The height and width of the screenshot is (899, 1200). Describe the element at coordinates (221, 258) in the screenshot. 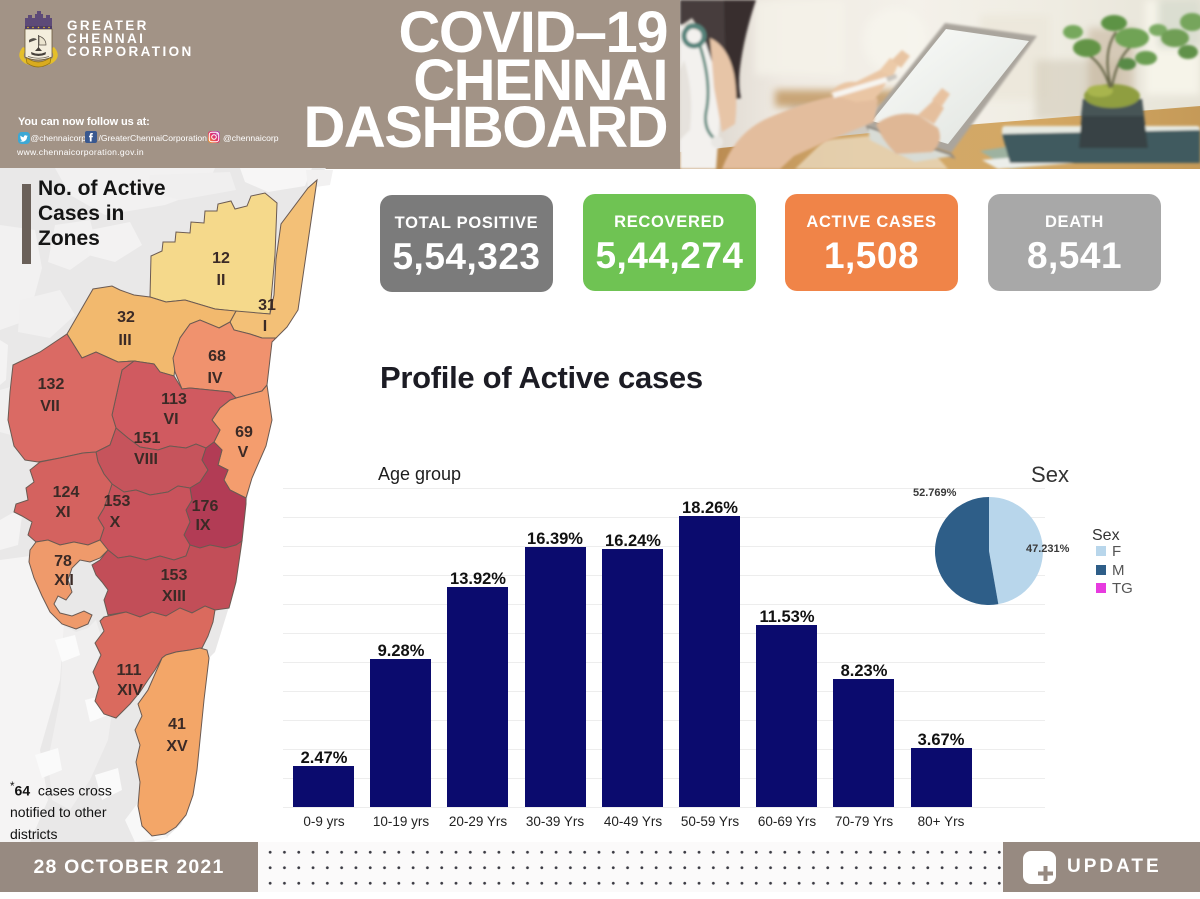

I see `svg-text: 12` at that location.